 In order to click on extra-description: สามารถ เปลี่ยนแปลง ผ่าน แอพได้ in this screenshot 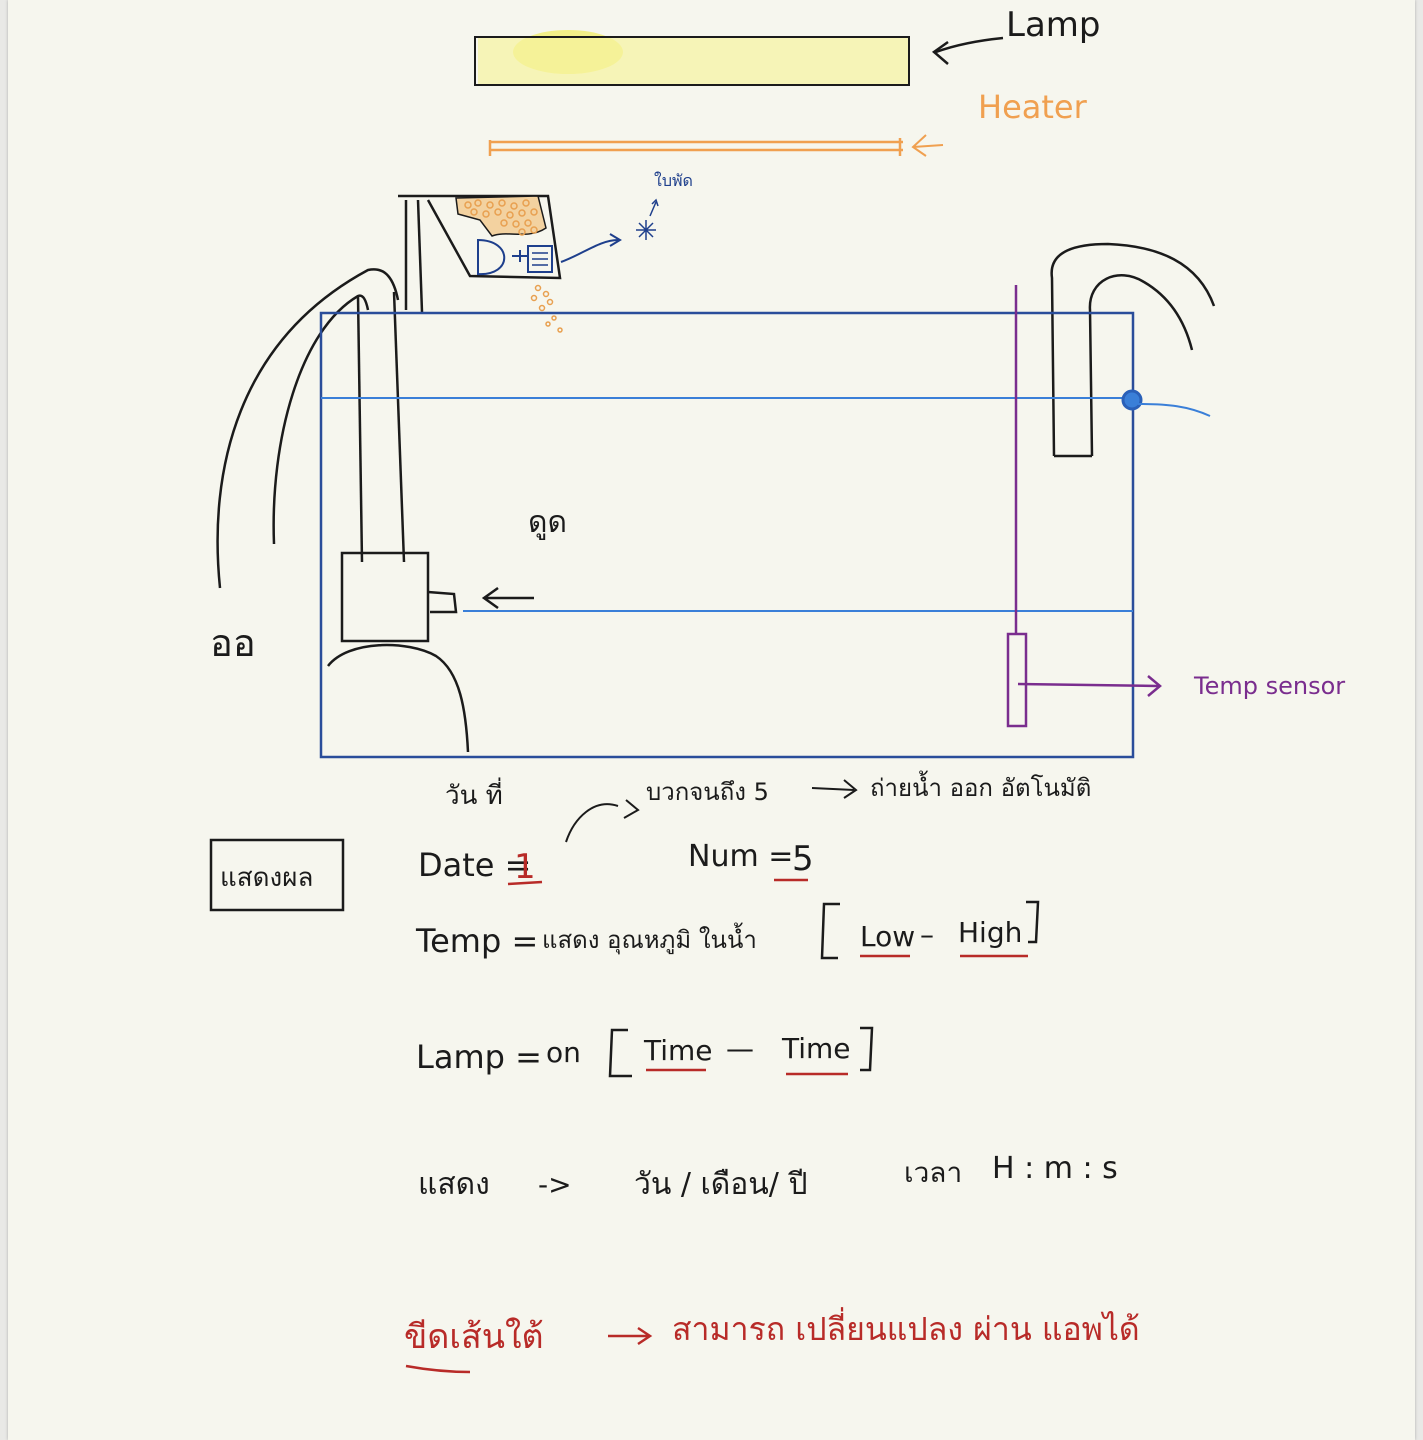, I will do `click(906, 1327)`.